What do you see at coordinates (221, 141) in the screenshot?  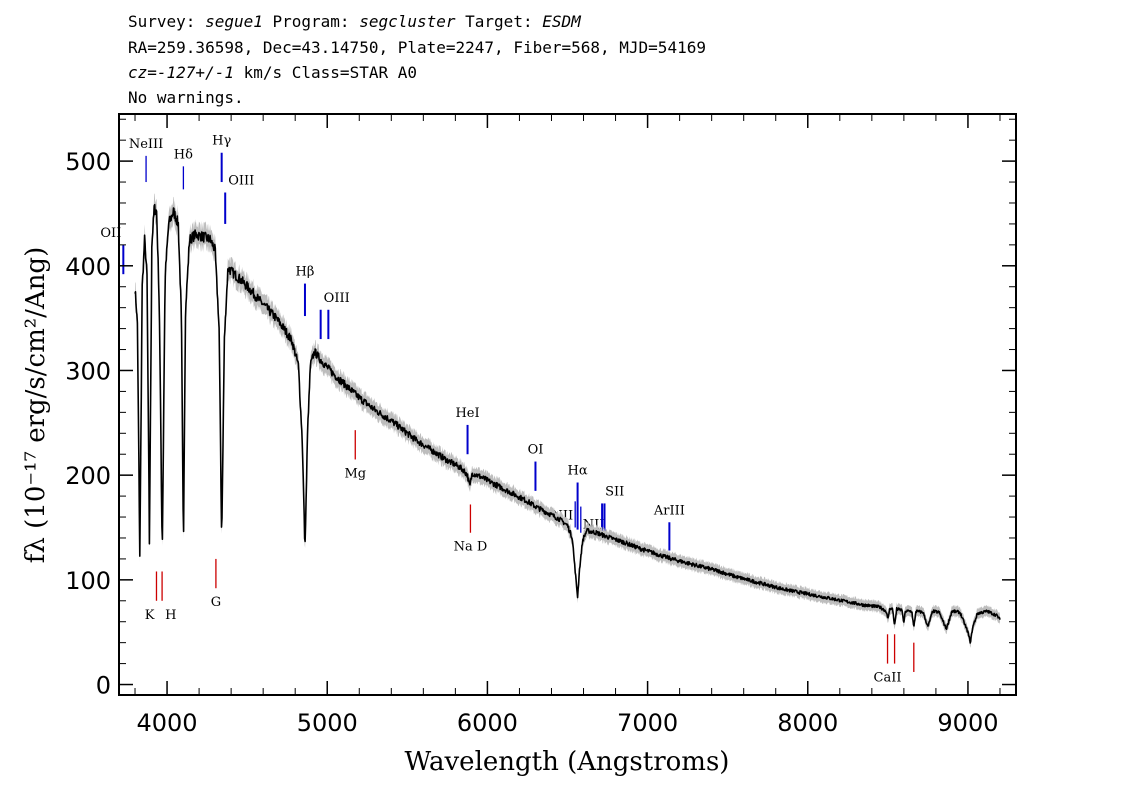 I see `line-label: Hγ` at bounding box center [221, 141].